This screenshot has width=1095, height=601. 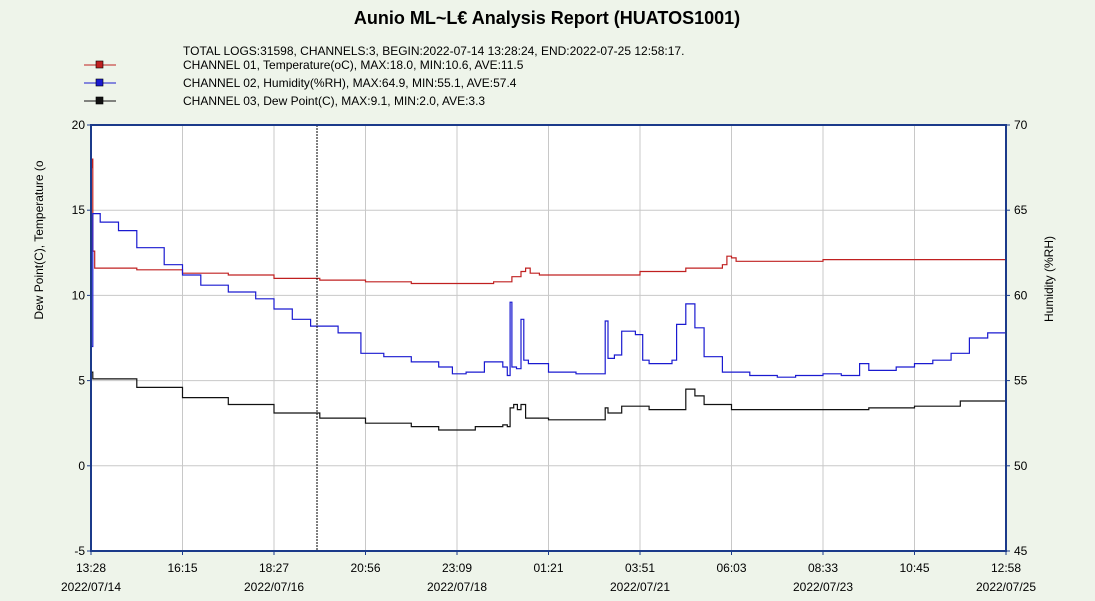 I want to click on y-tick-label-right: 55, so click(x=1021, y=381).